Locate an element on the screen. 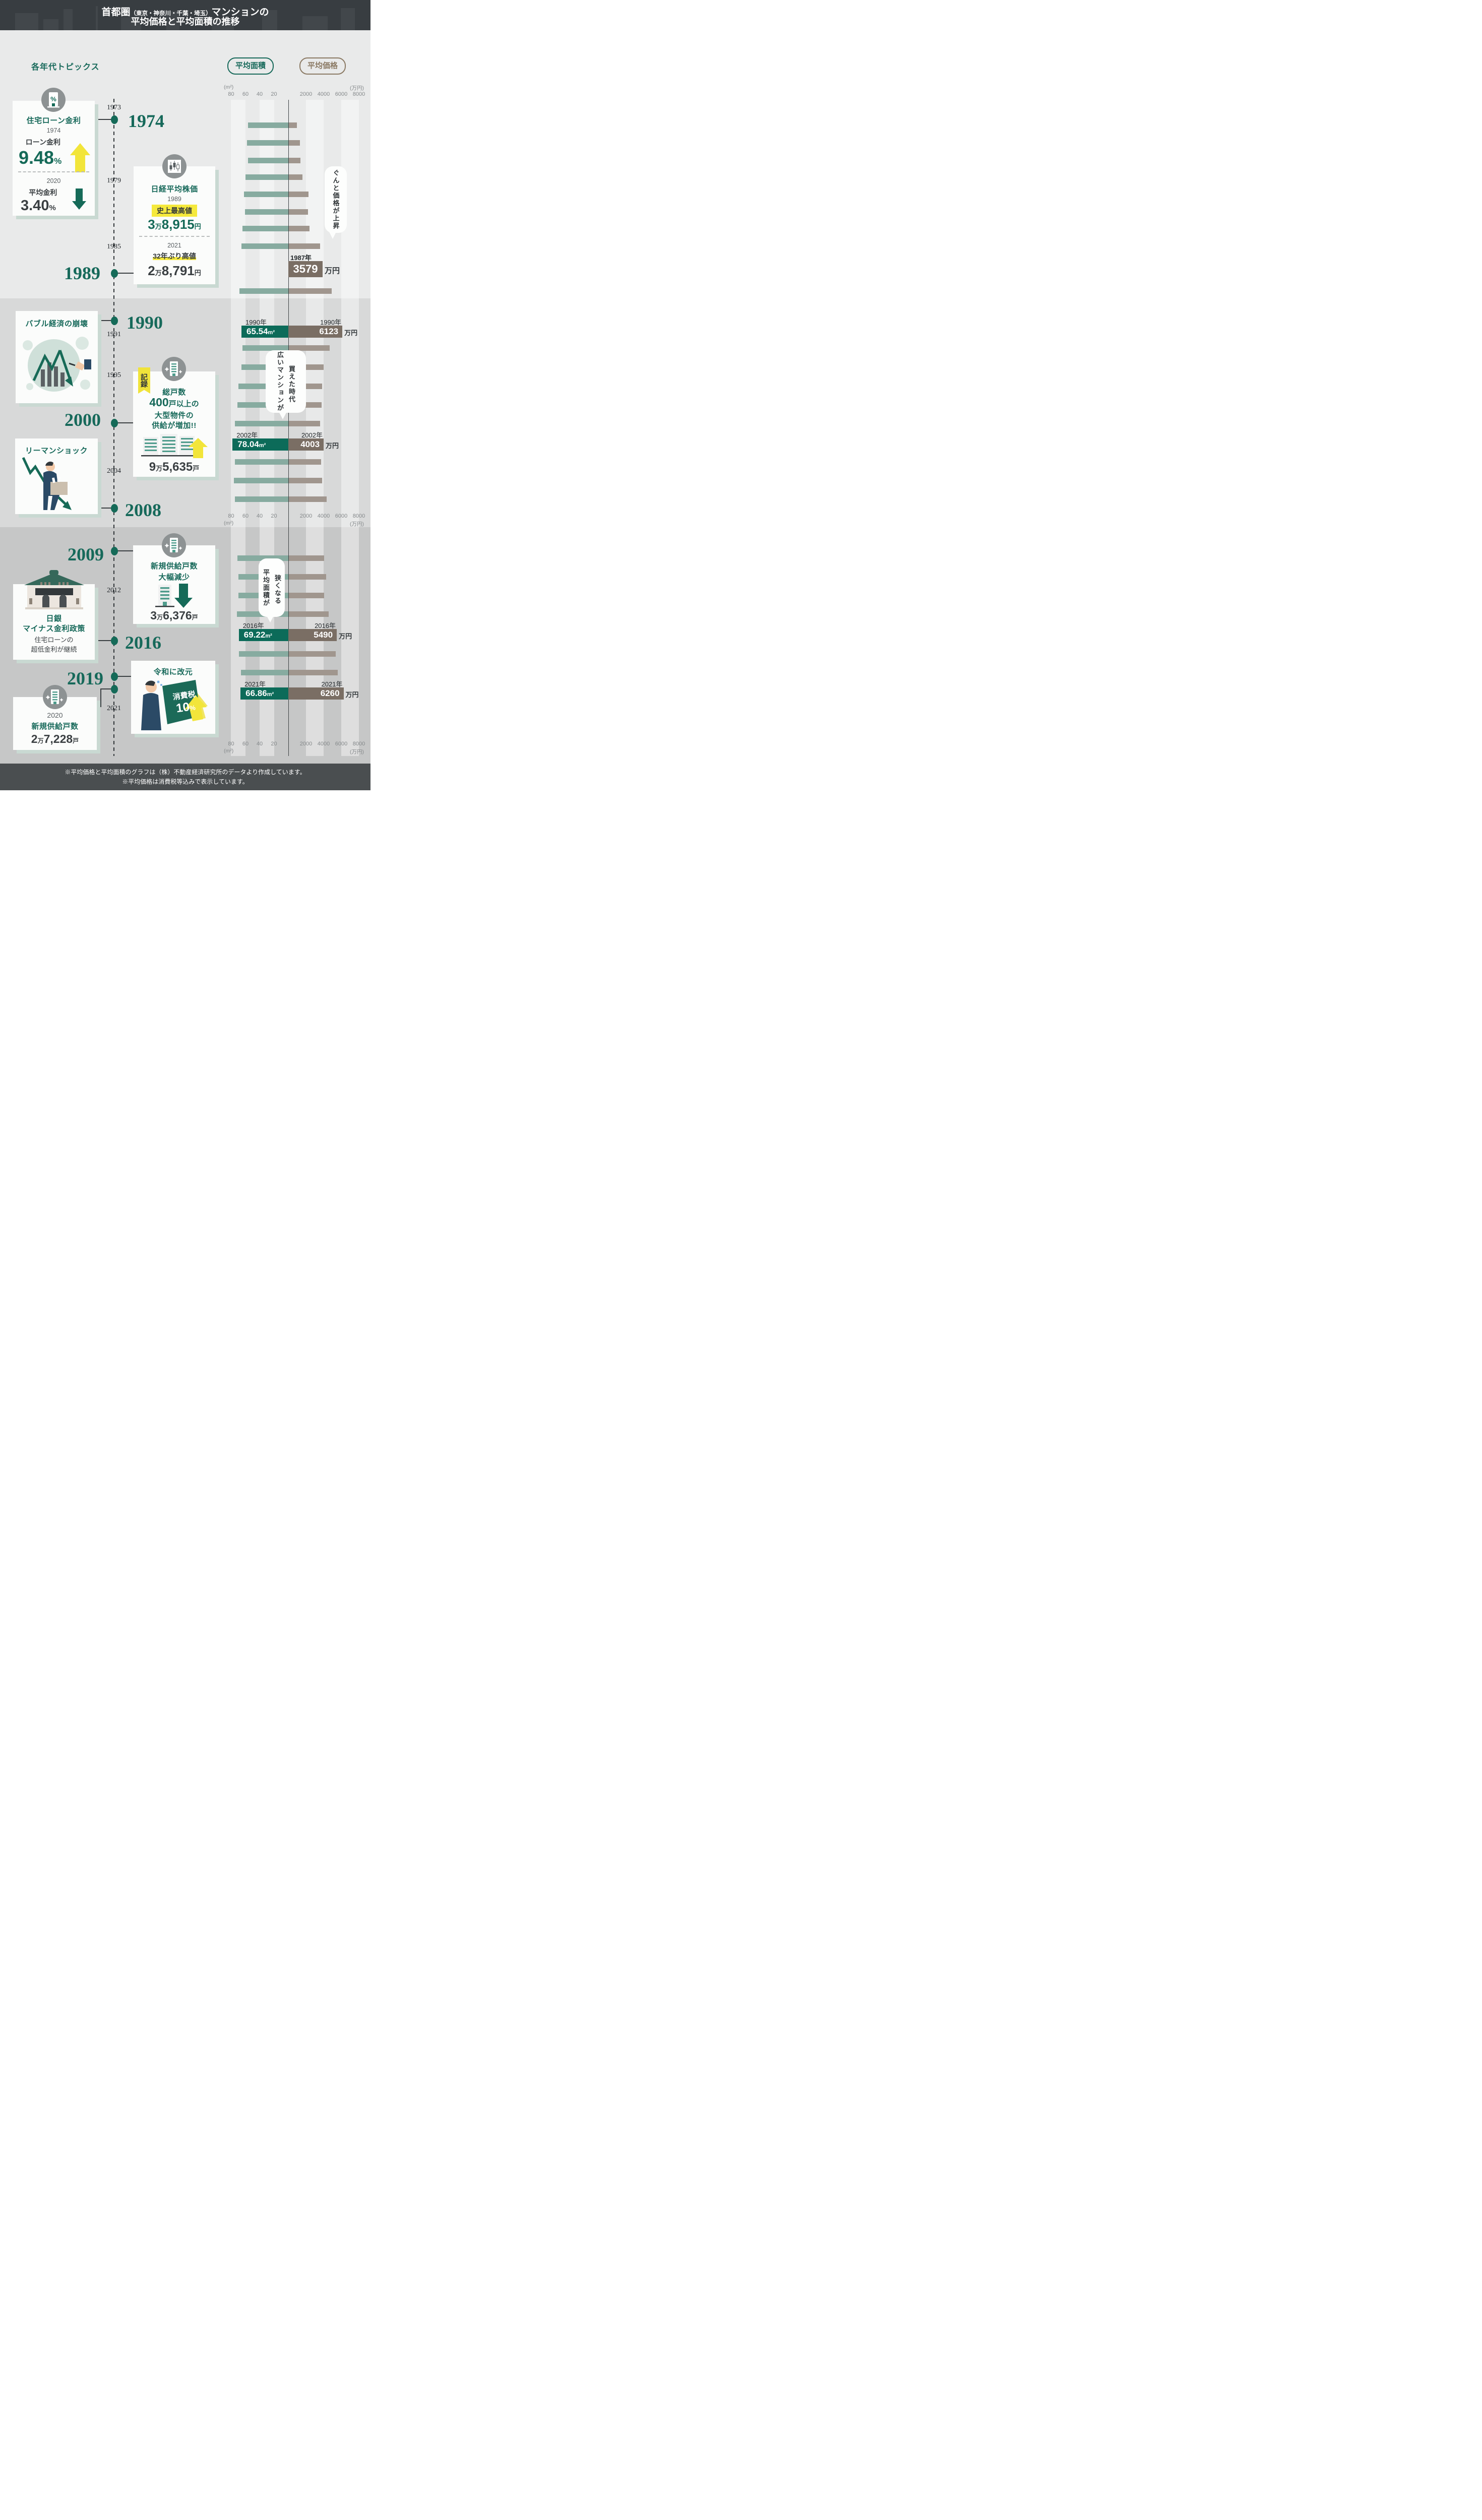 This screenshot has height=2520, width=1482. timeline-bigyear-1974: 1974 is located at coordinates (146, 121).